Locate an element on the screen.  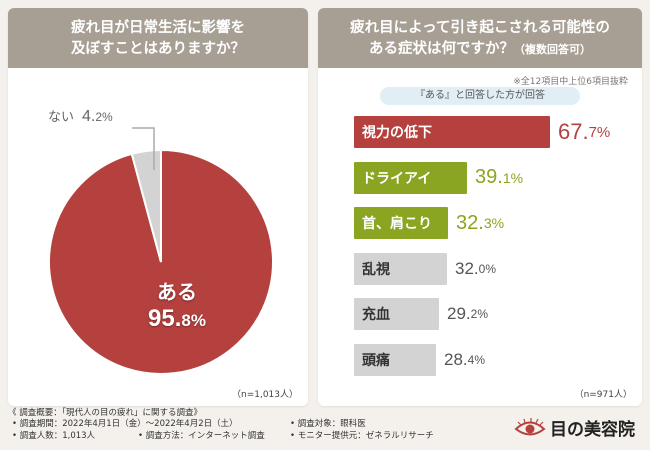
bar-row-bloodshot: 充血 29. 2% is located at coordinates (494, 314).